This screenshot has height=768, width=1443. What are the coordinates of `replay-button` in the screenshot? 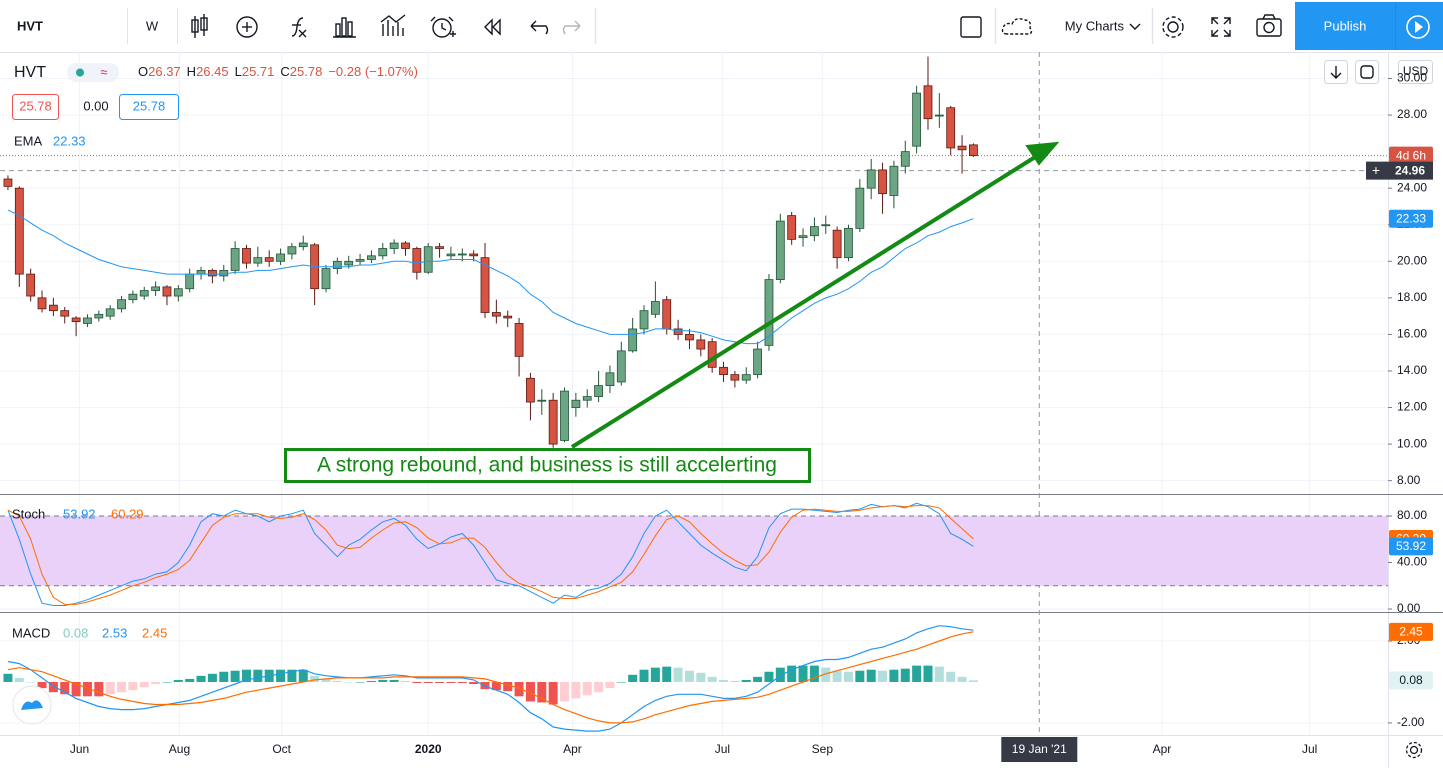 It's located at (492, 27).